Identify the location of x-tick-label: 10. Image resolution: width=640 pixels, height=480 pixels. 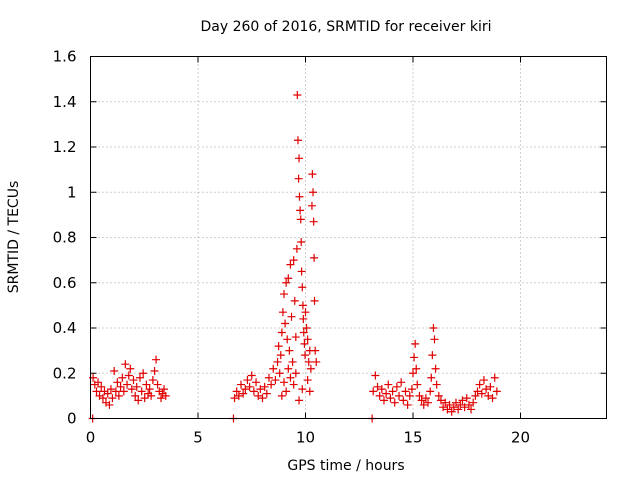
(305, 438).